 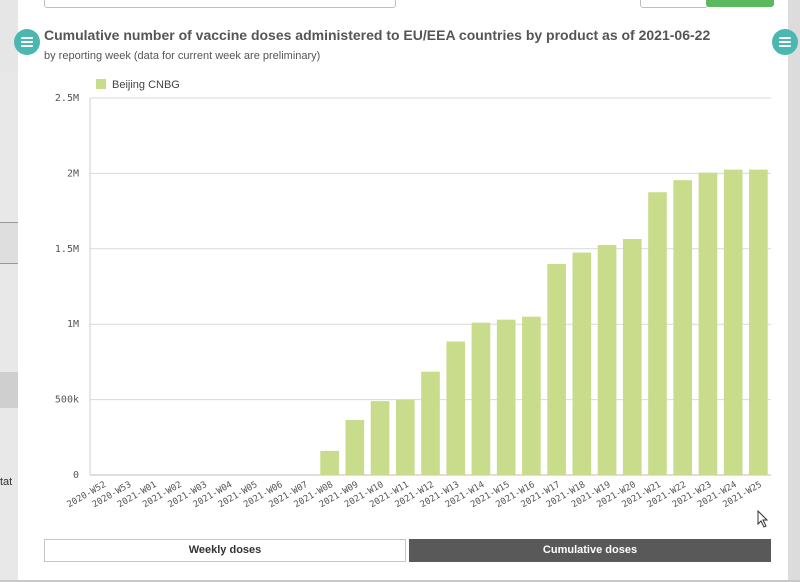 I want to click on y-tick-label: 2M, so click(x=73, y=173).